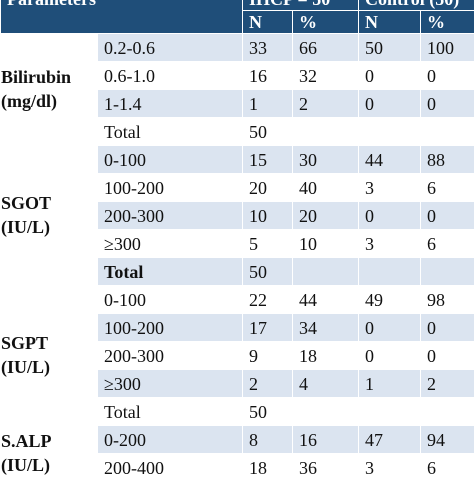 The image size is (474, 482). What do you see at coordinates (447, 48) in the screenshot?
I see `control-pct-cell: 100` at bounding box center [447, 48].